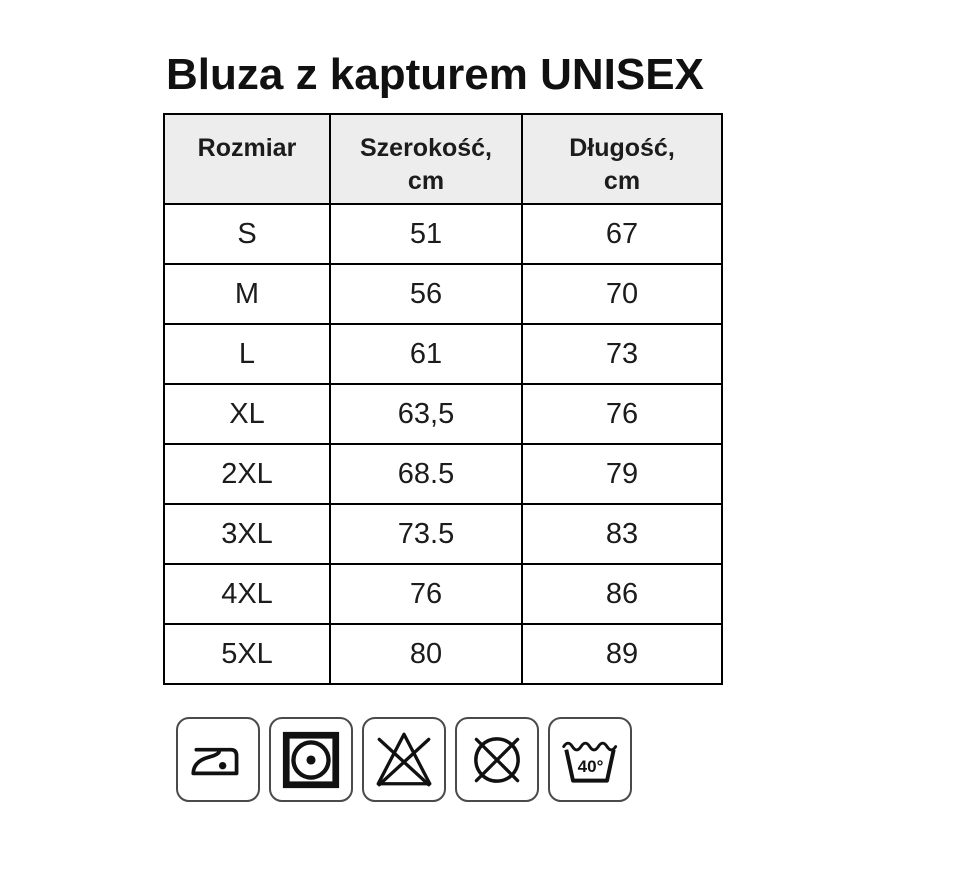  Describe the element at coordinates (622, 148) in the screenshot. I see `header-line: Długość,` at that location.